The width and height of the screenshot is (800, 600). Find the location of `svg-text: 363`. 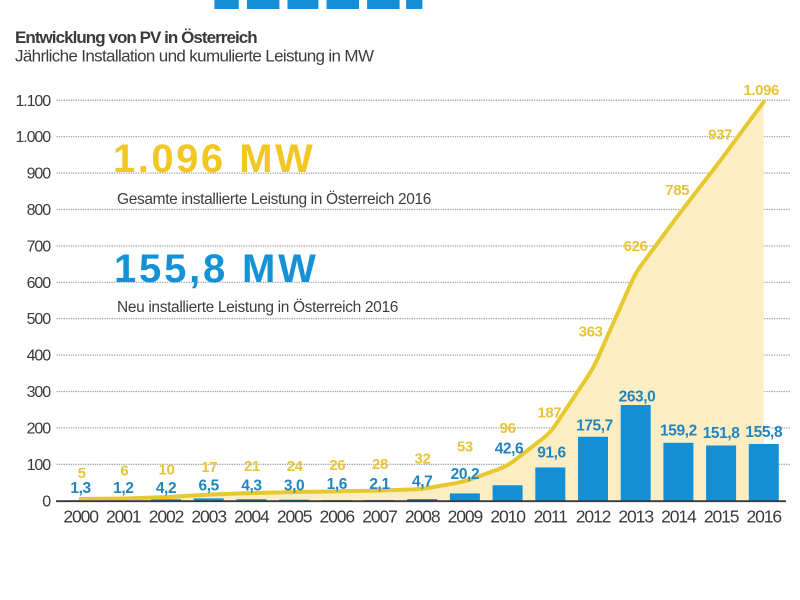

svg-text: 363 is located at coordinates (591, 332).